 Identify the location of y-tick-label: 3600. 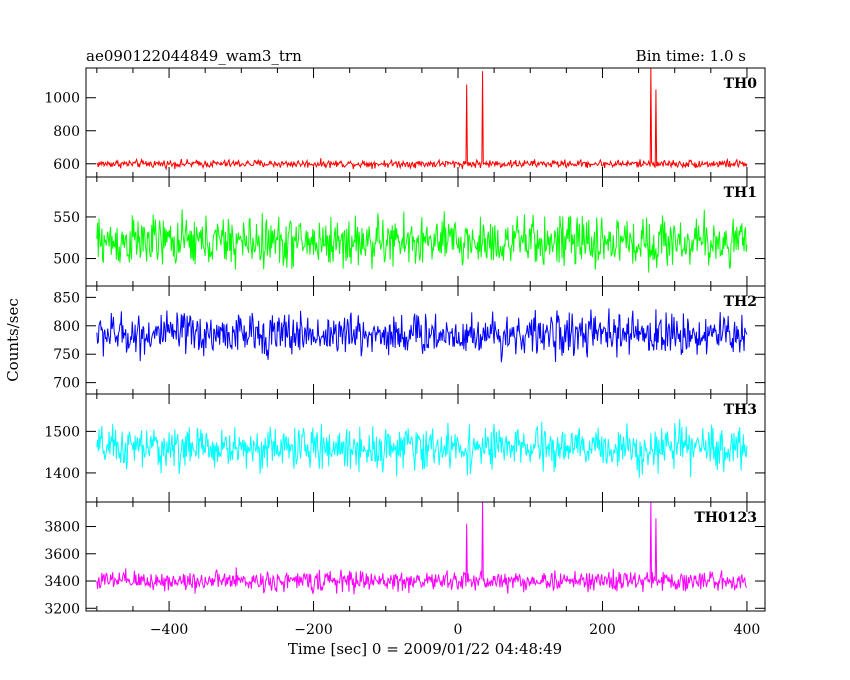
(62, 555).